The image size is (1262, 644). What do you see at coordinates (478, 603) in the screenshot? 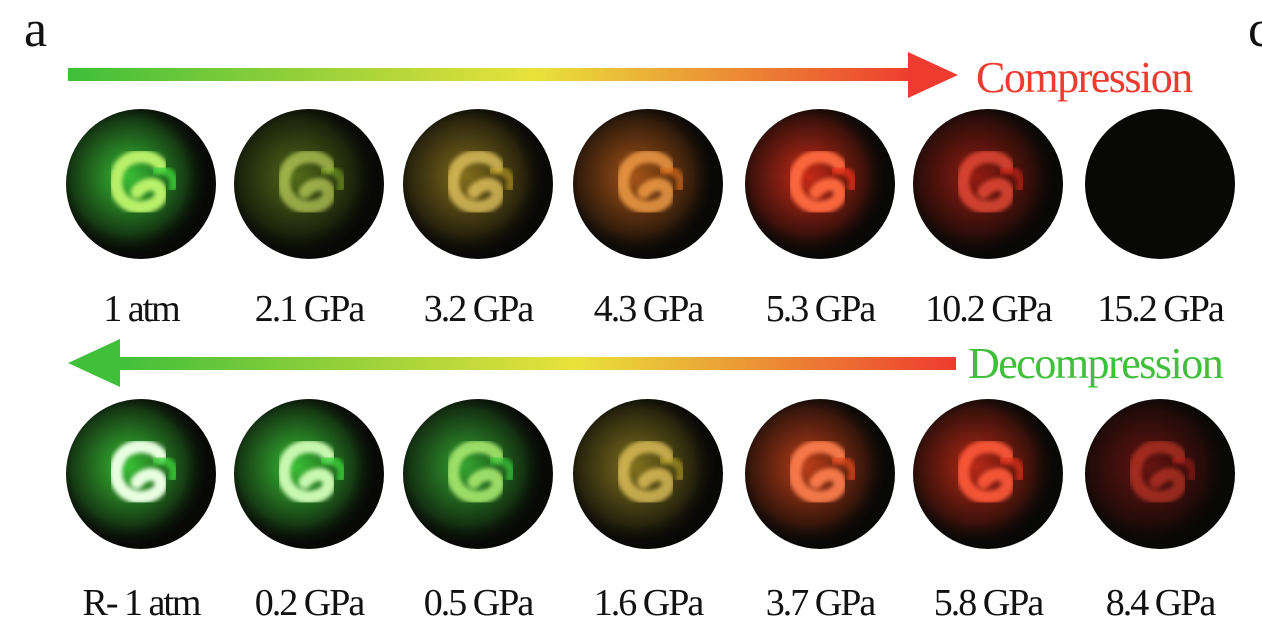
I see `pressure-label: 0.5 GPa` at bounding box center [478, 603].